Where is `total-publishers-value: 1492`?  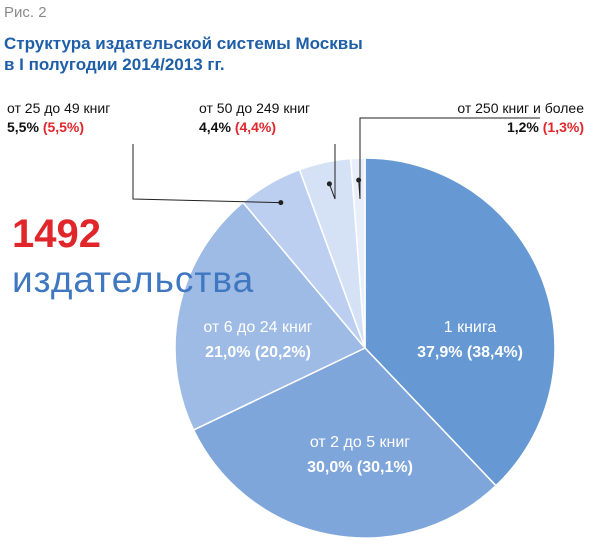
total-publishers-value: 1492 is located at coordinates (56, 234).